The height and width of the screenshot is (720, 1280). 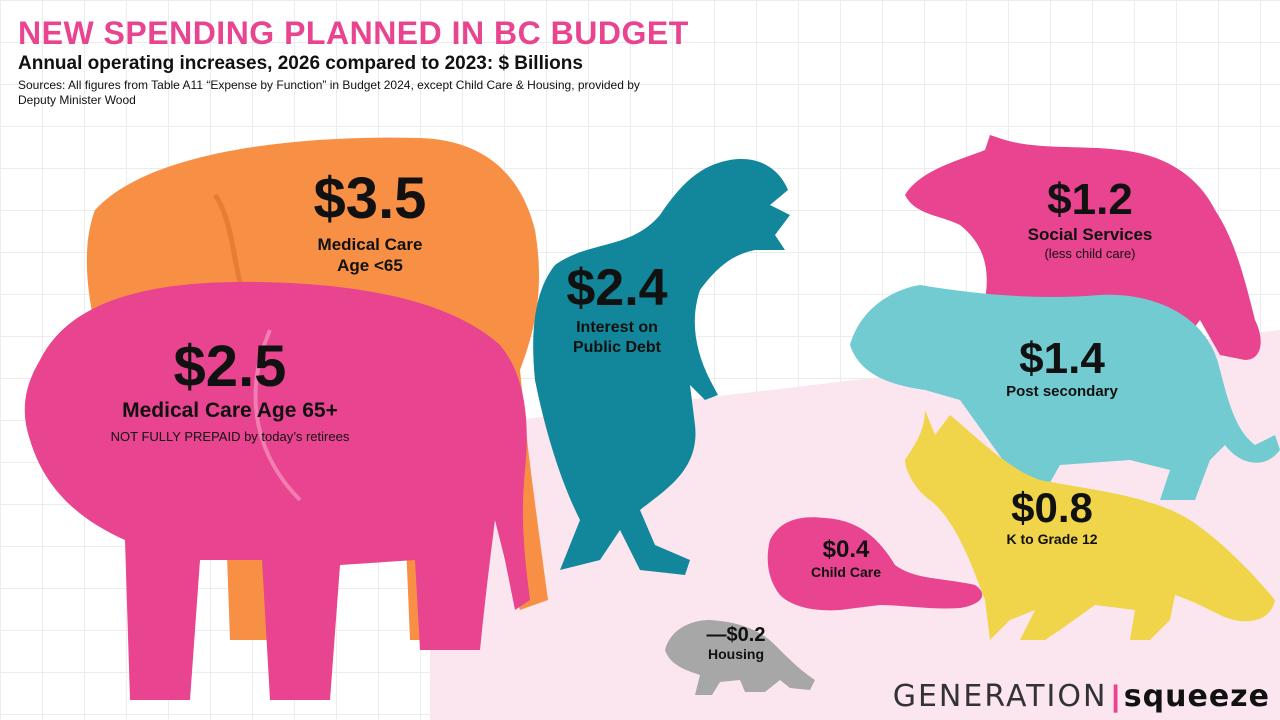 I want to click on category-label: Post secondary, so click(x=1062, y=391).